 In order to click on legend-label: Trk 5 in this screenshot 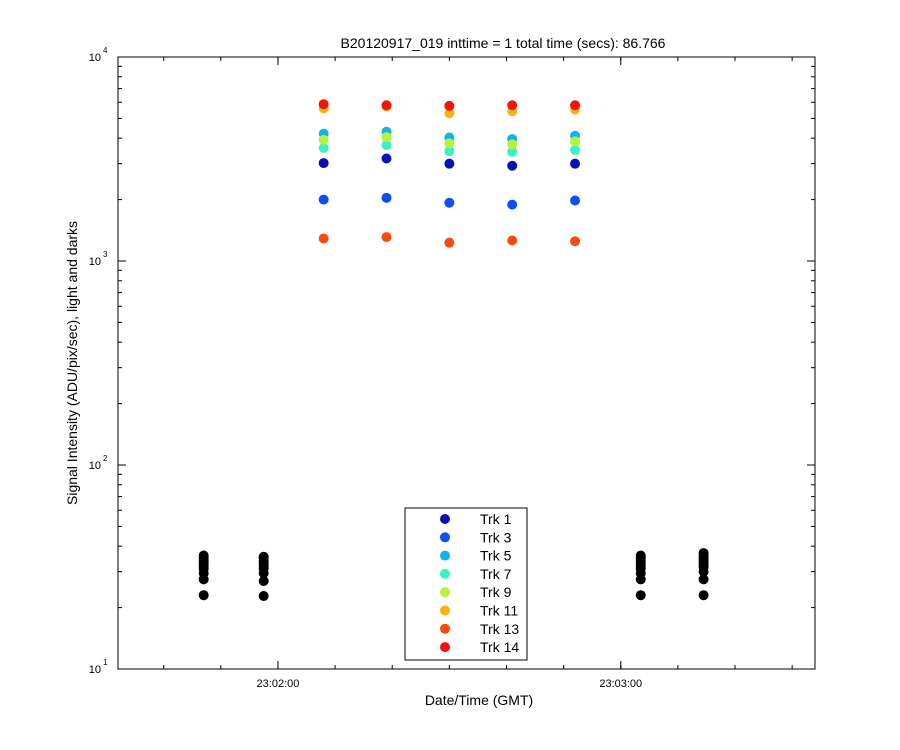, I will do `click(496, 556)`.